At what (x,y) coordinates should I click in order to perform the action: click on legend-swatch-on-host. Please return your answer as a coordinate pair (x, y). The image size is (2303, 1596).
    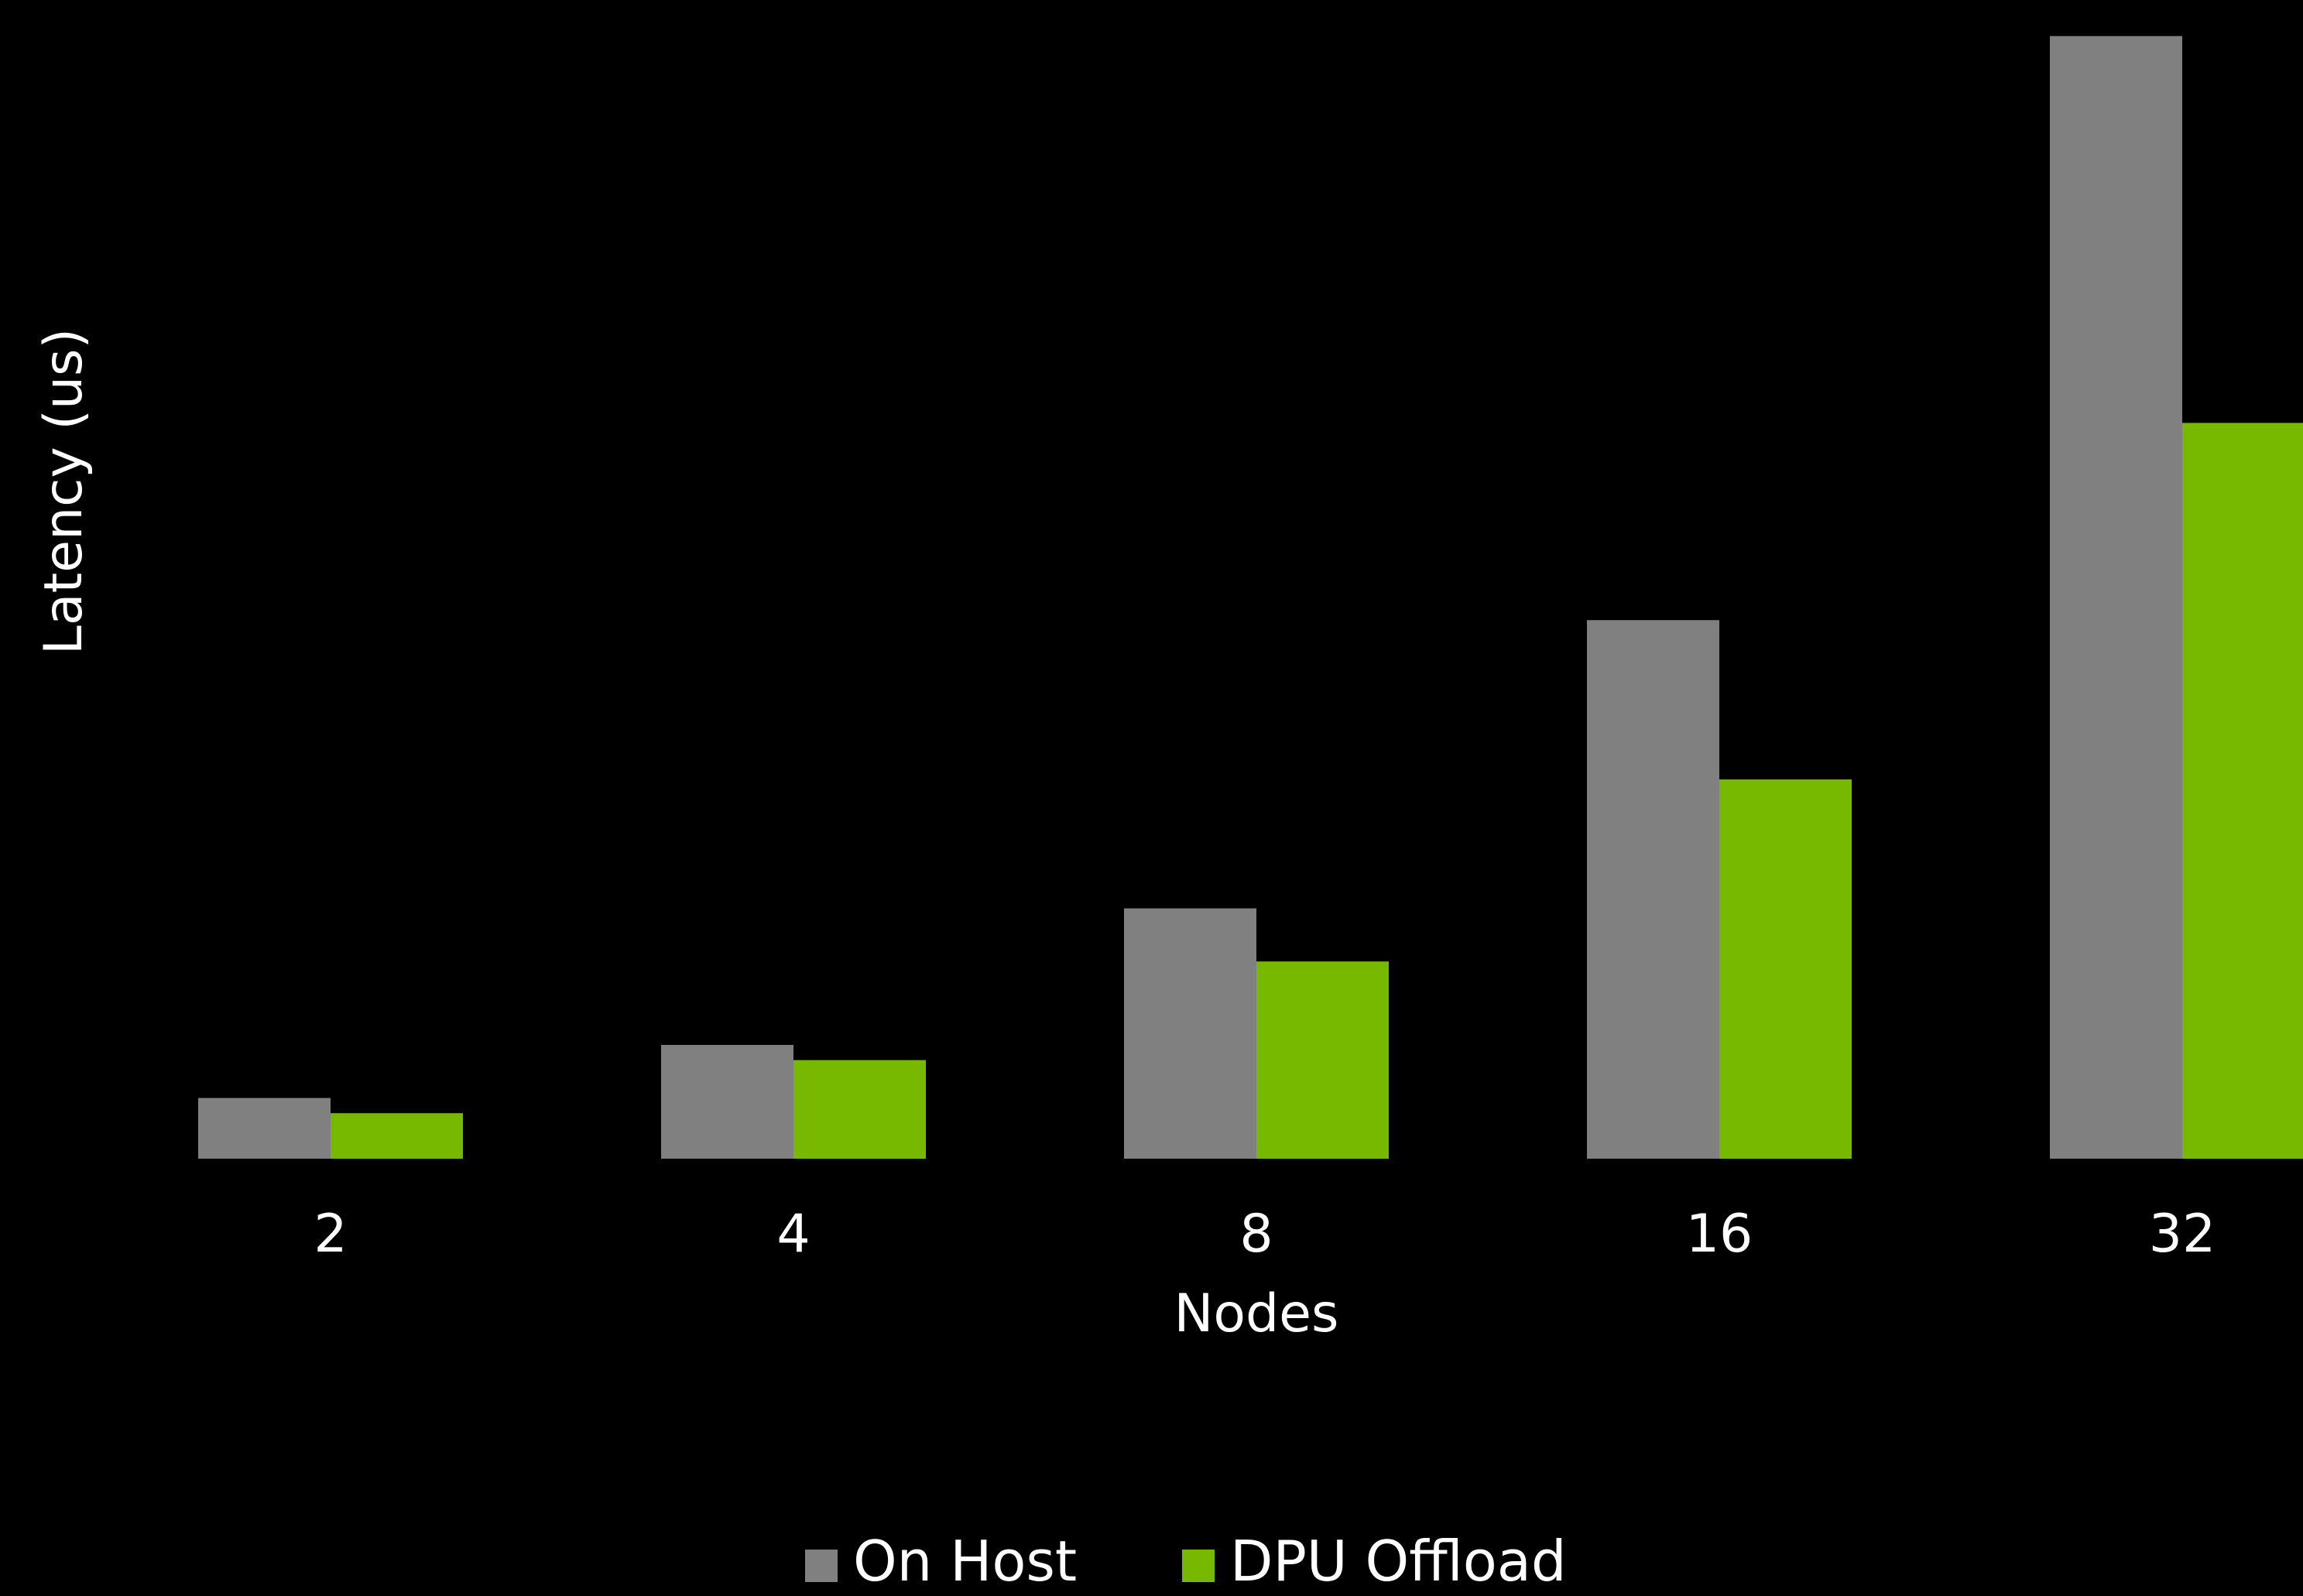
    Looking at the image, I should click on (822, 1566).